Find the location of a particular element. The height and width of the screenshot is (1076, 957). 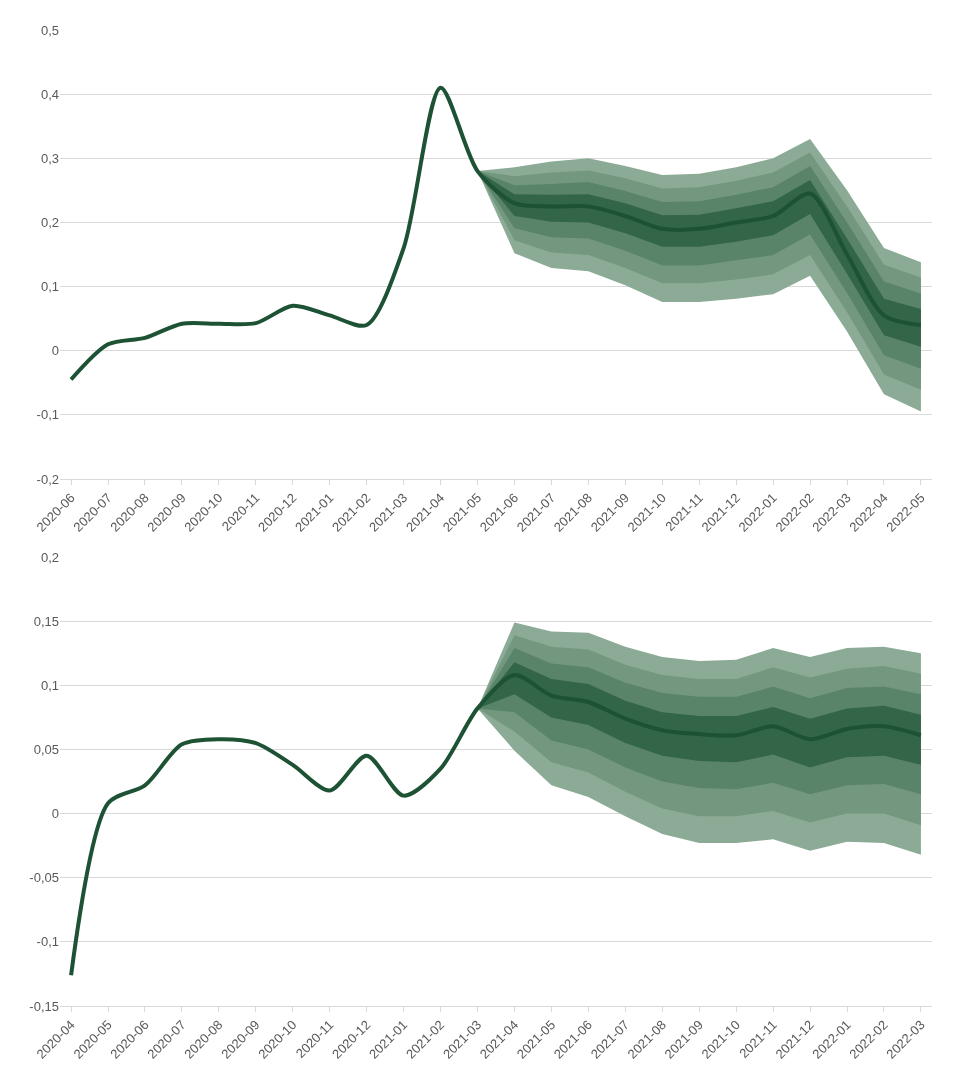

y-tick-label: -0,05 is located at coordinates (44, 878).